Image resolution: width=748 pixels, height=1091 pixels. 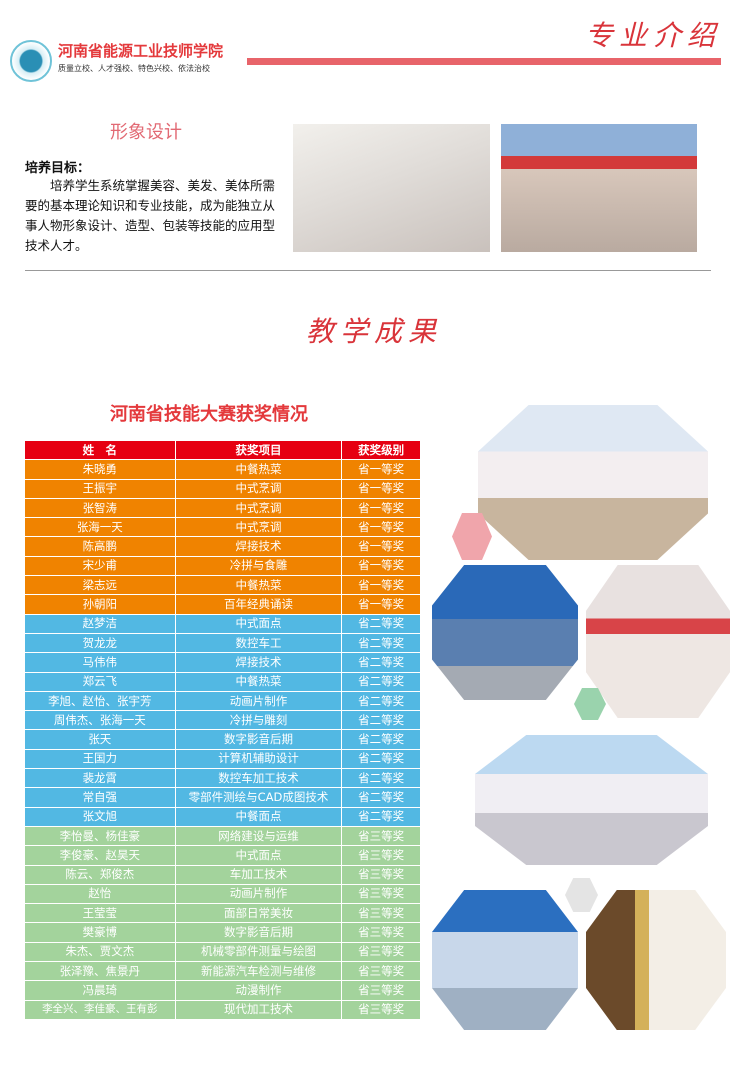 I want to click on school-logo, so click(x=31, y=61).